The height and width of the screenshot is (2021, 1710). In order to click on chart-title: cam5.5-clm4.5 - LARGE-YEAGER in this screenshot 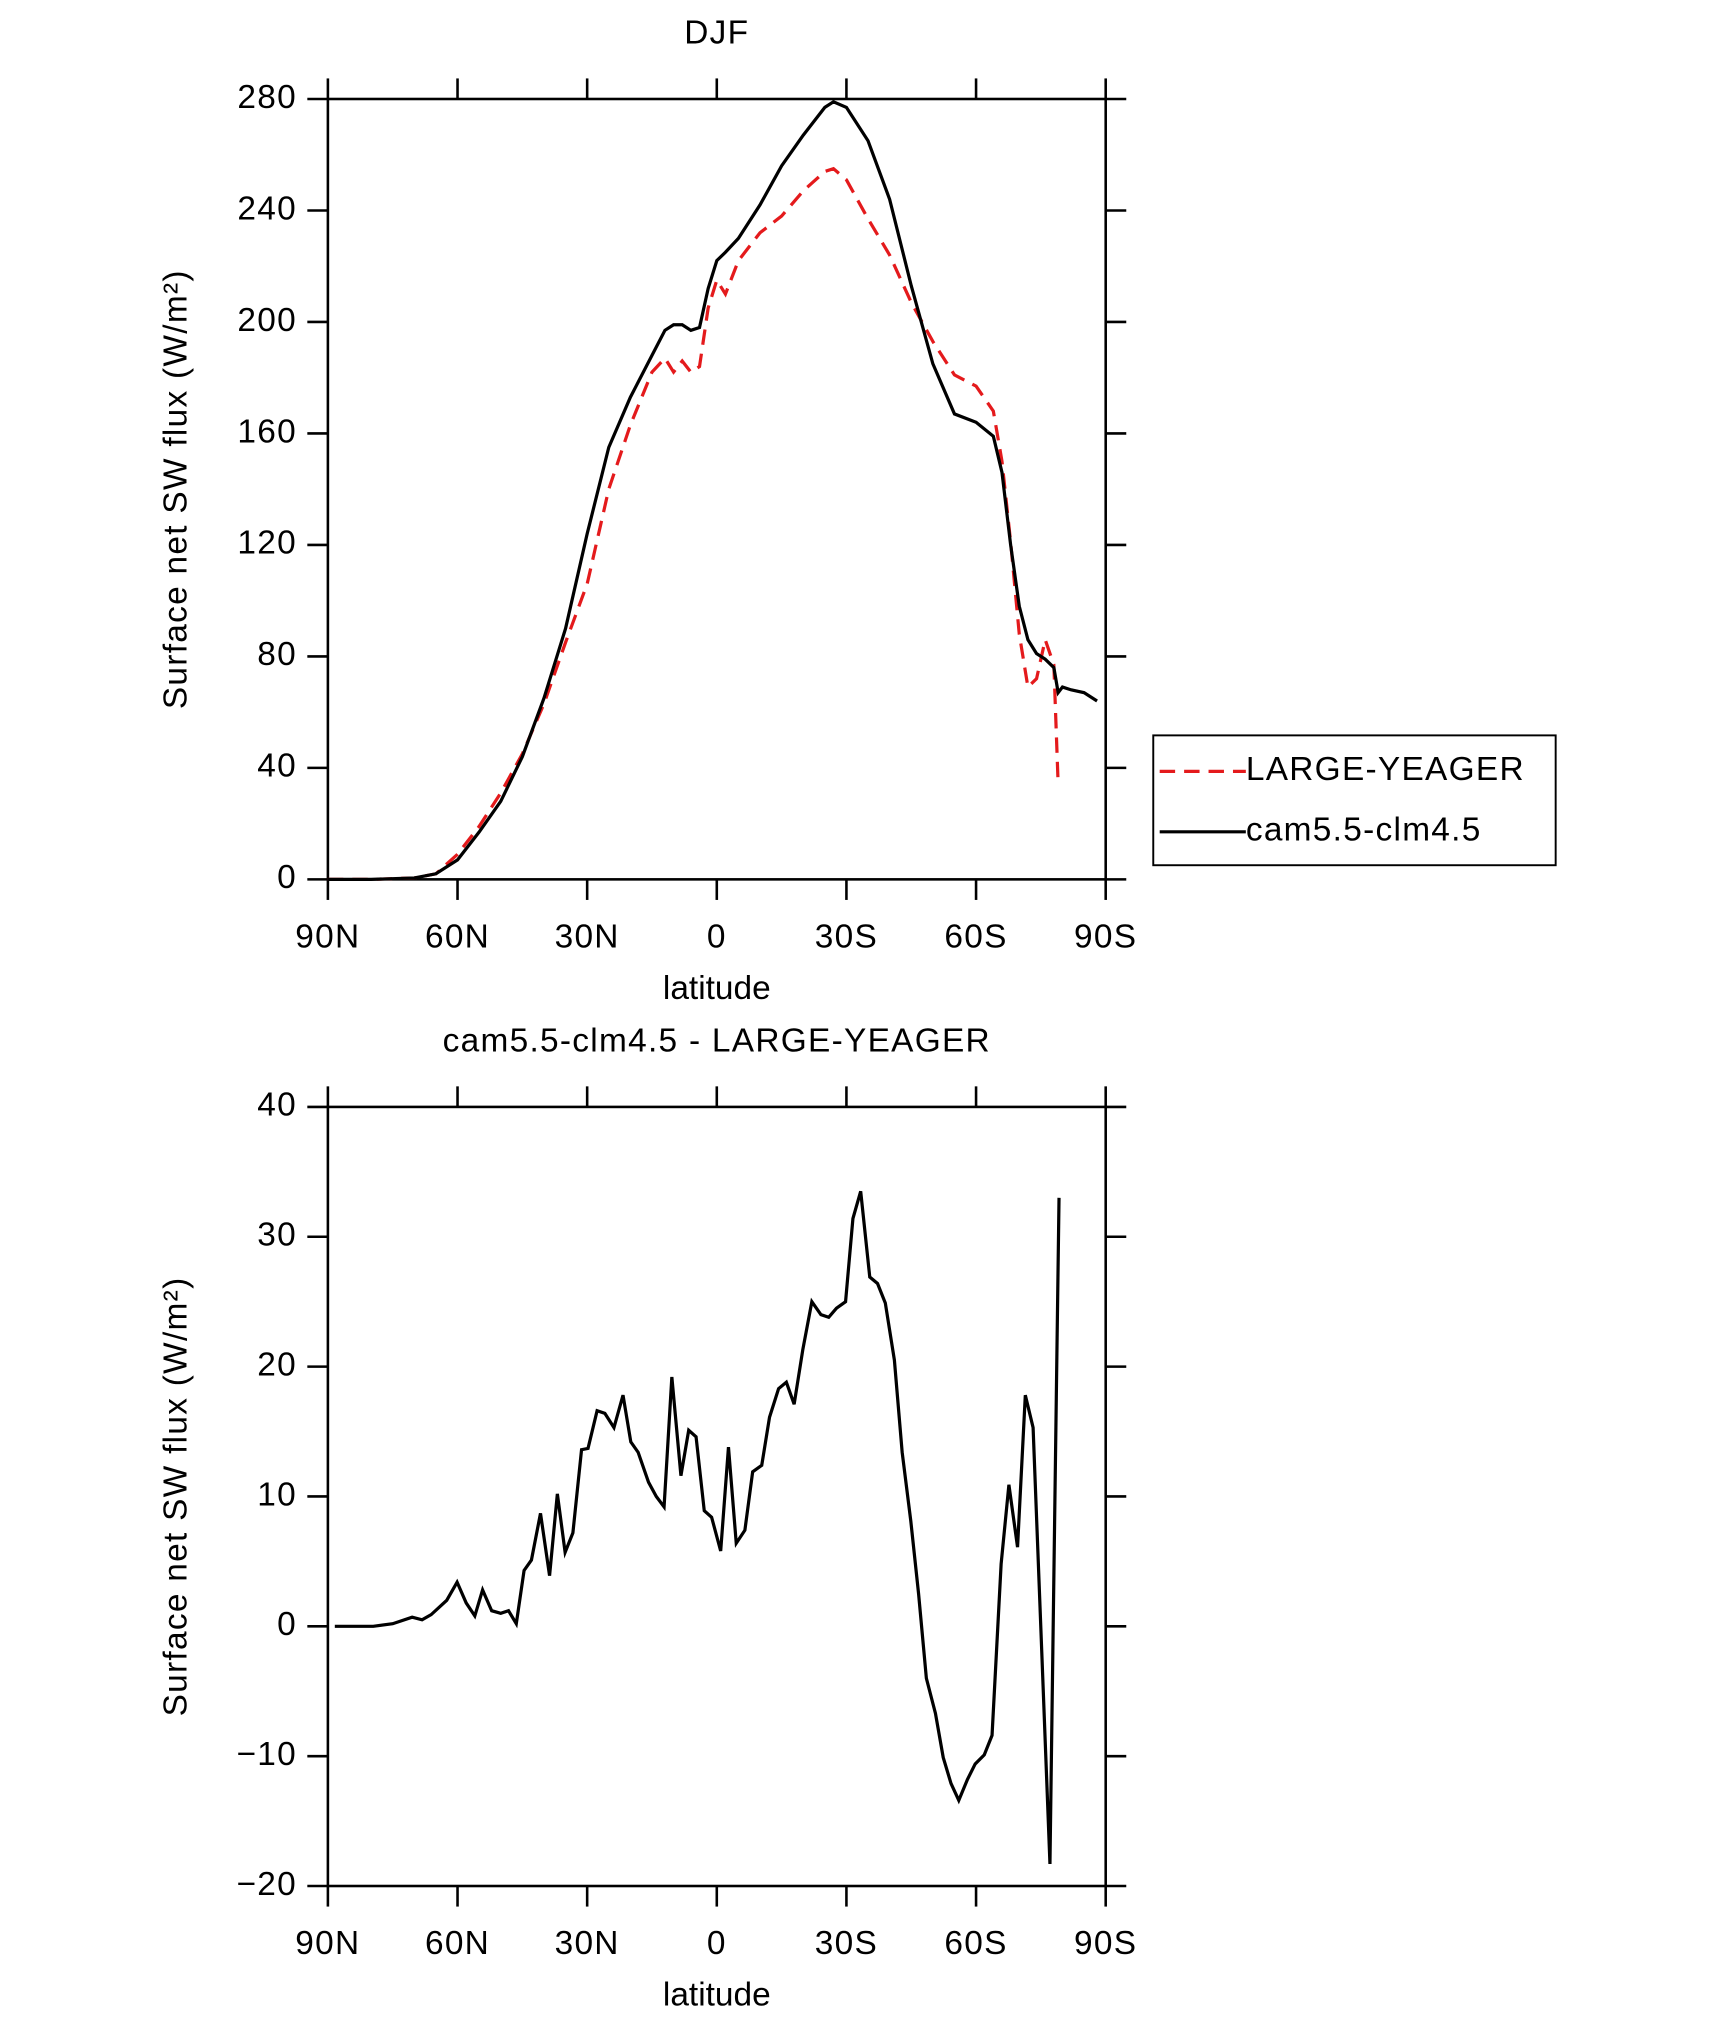, I will do `click(717, 1040)`.